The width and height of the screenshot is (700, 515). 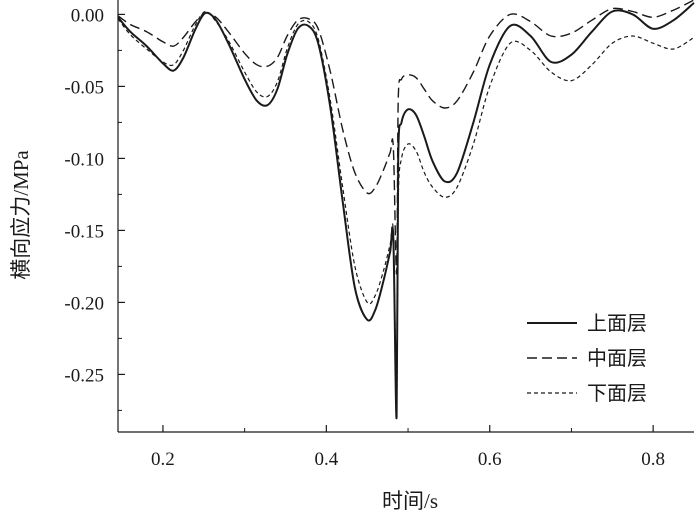 What do you see at coordinates (84, 375) in the screenshot?
I see `y-tick-label: -0.25` at bounding box center [84, 375].